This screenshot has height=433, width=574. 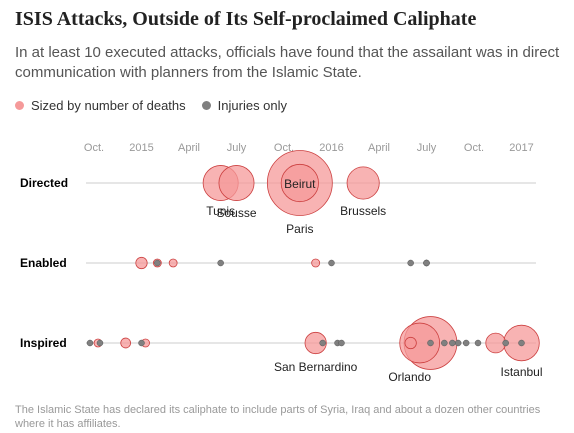 I want to click on row-label-enabled: Enabled, so click(x=43, y=263).